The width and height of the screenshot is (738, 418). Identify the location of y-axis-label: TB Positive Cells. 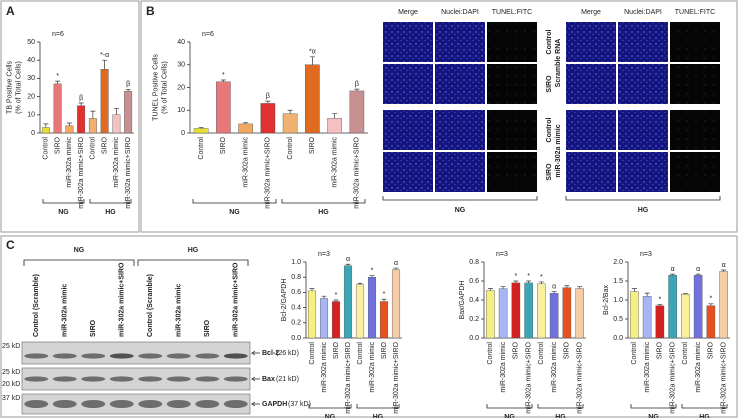
(9, 87).